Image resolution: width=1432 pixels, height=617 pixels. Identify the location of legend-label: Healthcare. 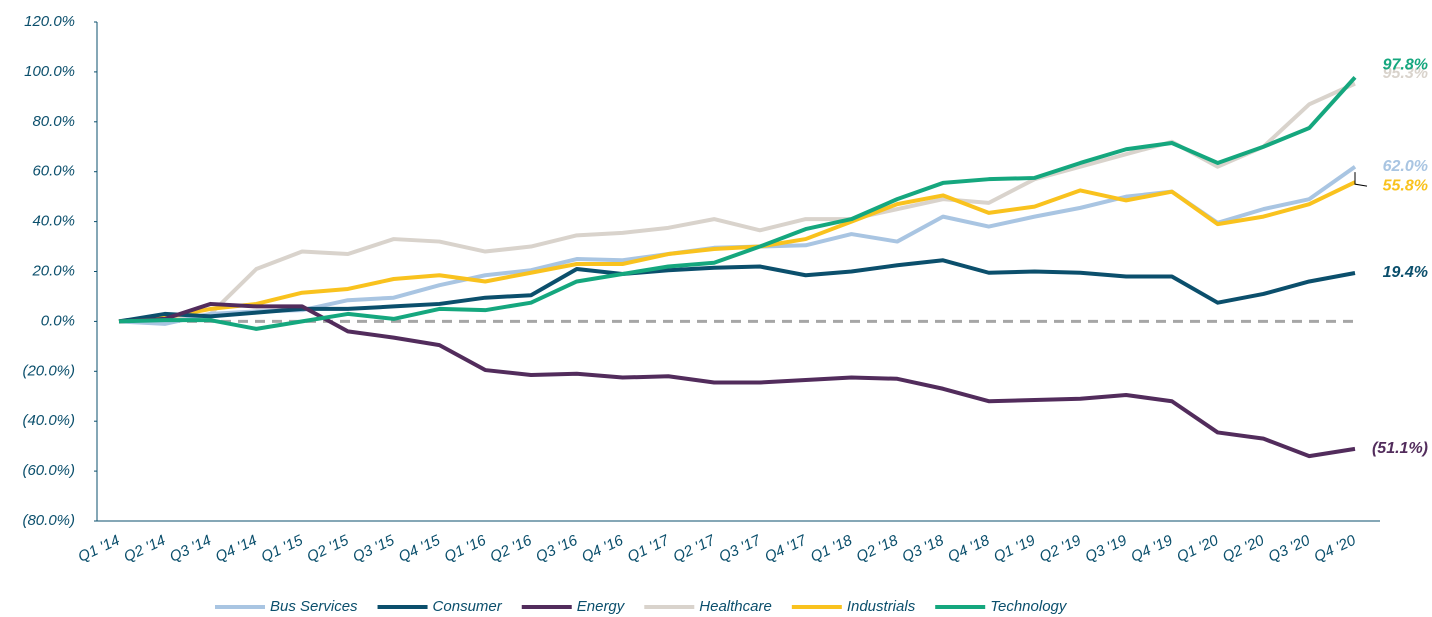
(735, 606).